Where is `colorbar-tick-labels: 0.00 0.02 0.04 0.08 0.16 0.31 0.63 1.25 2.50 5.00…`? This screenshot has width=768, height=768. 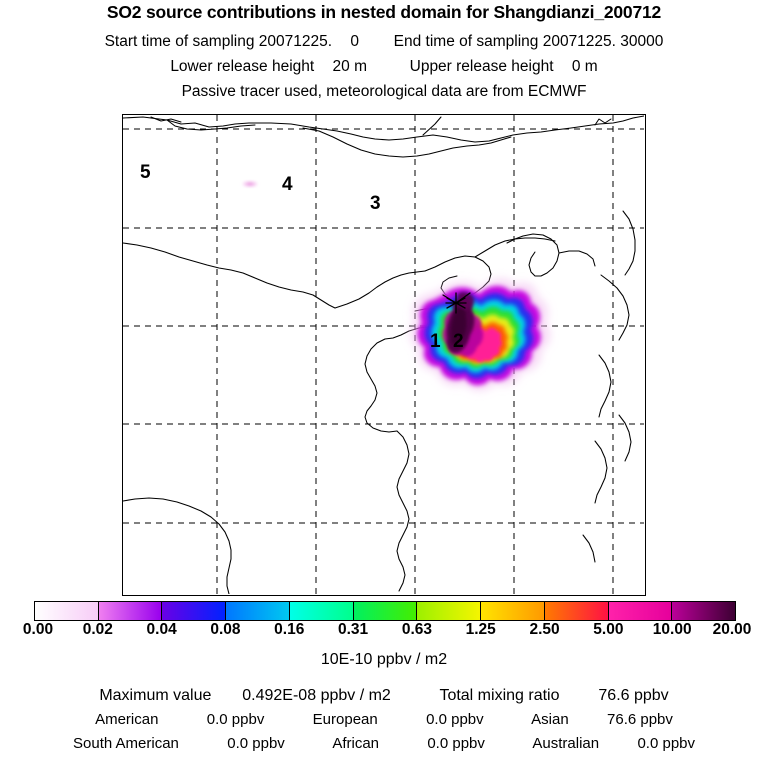 colorbar-tick-labels: 0.00 0.02 0.04 0.08 0.16 0.31 0.63 1.25 2.50 5.00… is located at coordinates (384, 631).